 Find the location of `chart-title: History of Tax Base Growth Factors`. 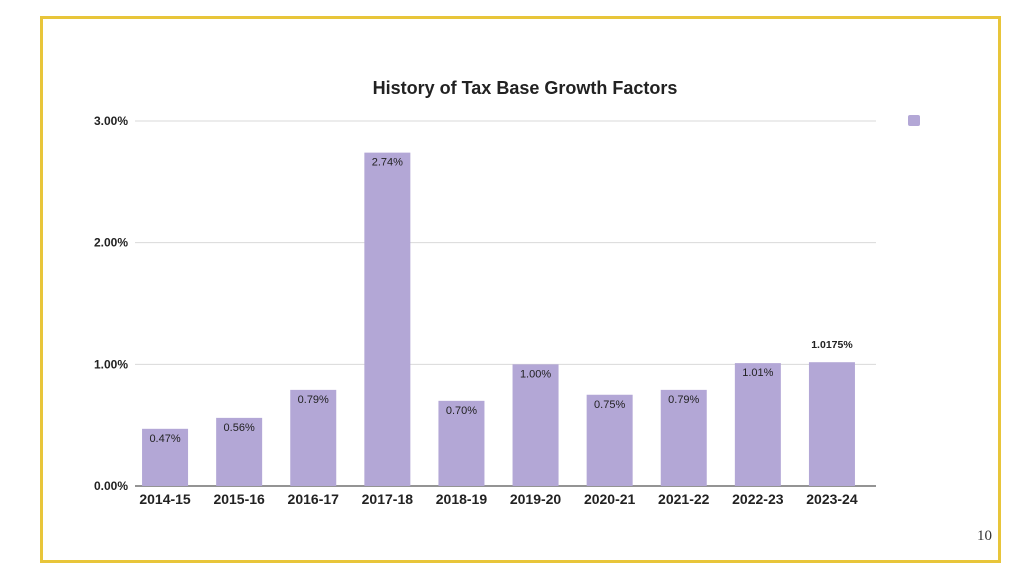

chart-title: History of Tax Base Growth Factors is located at coordinates (525, 88).